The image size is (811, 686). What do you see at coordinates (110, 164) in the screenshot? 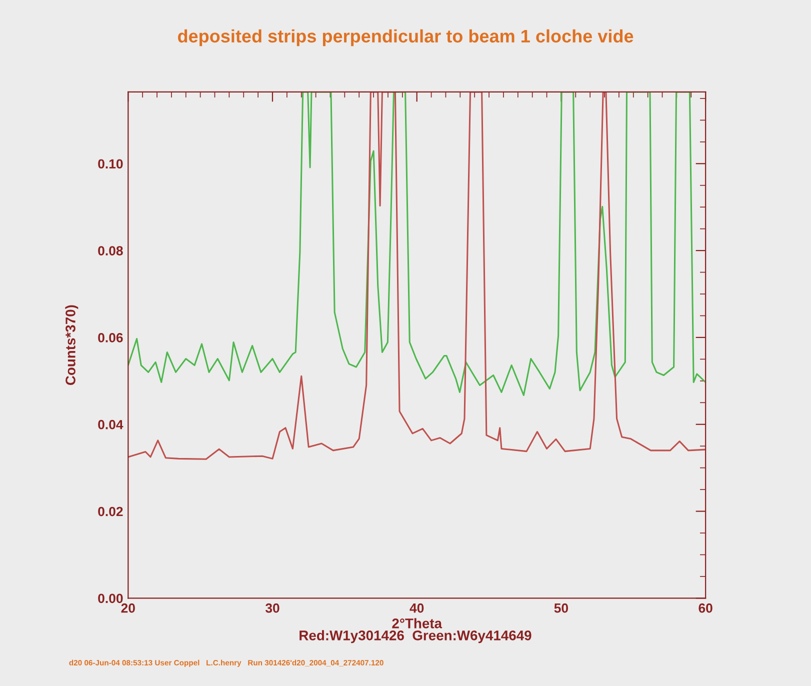
I see `y-tick-label: 0.10` at bounding box center [110, 164].